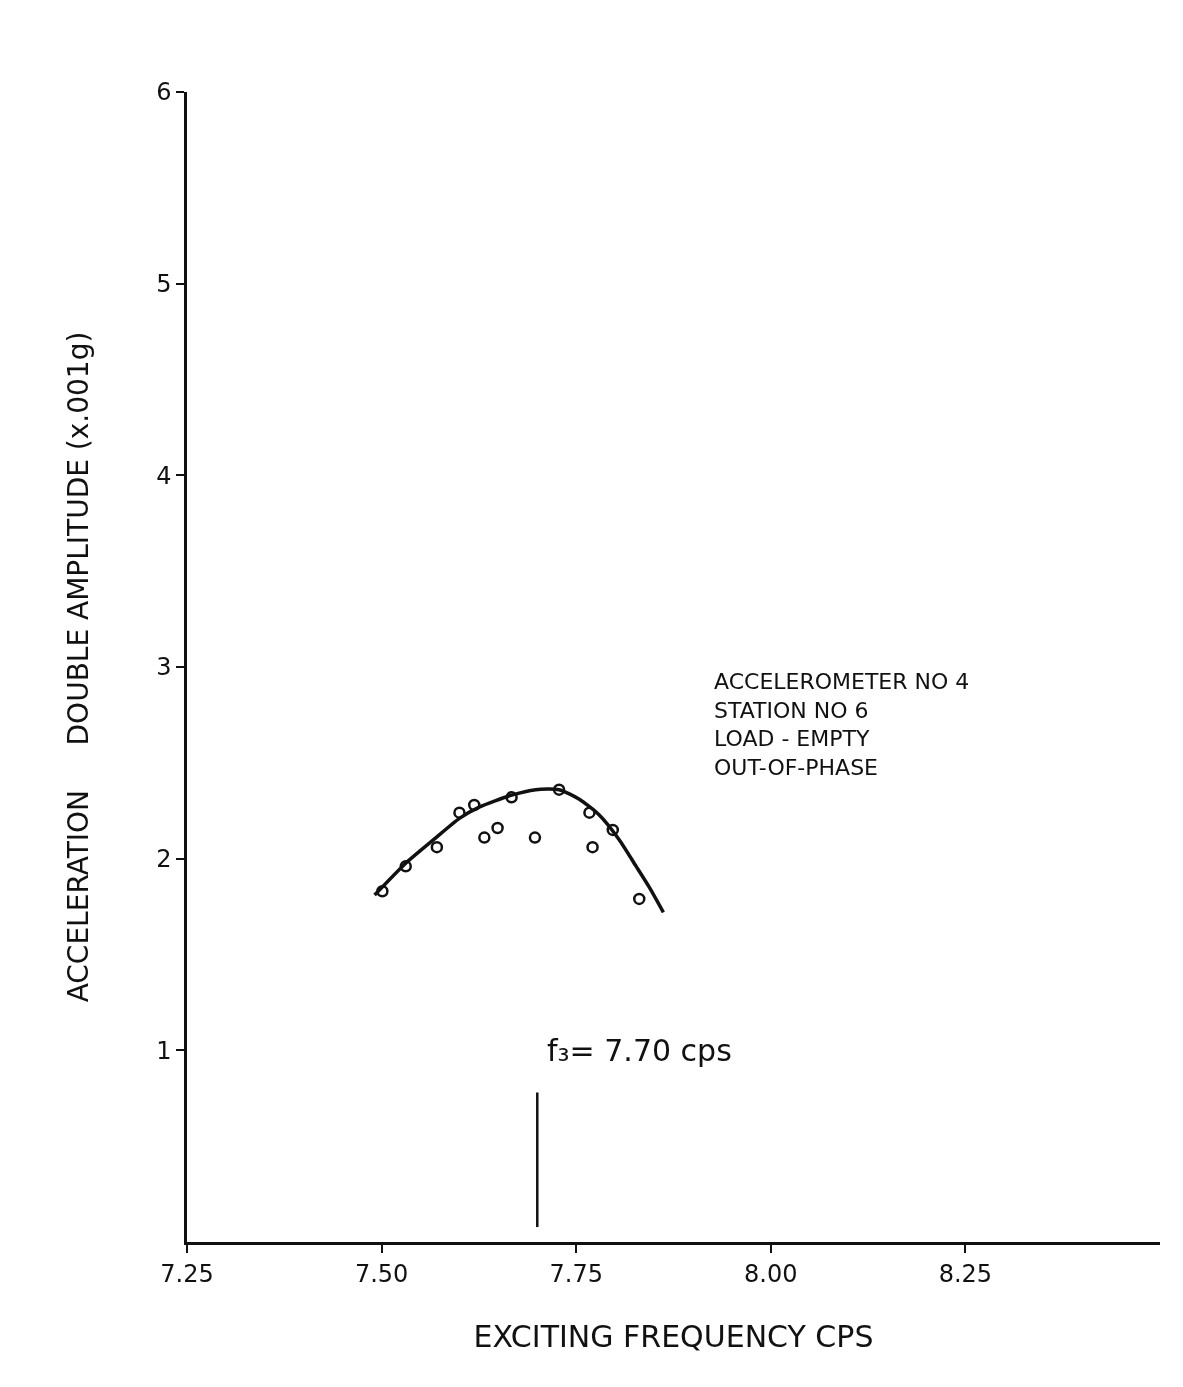  What do you see at coordinates (164, 667) in the screenshot?
I see `y-tick-label: 3` at bounding box center [164, 667].